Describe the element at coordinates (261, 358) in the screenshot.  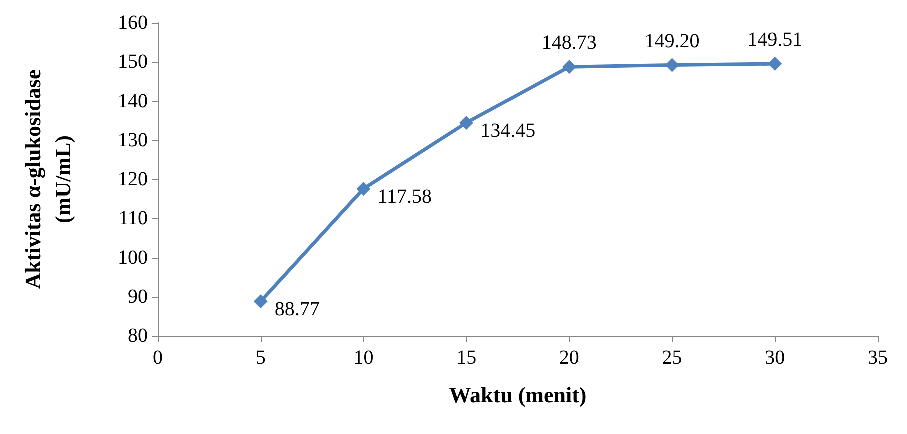
I see `x-tick-label: 5` at that location.